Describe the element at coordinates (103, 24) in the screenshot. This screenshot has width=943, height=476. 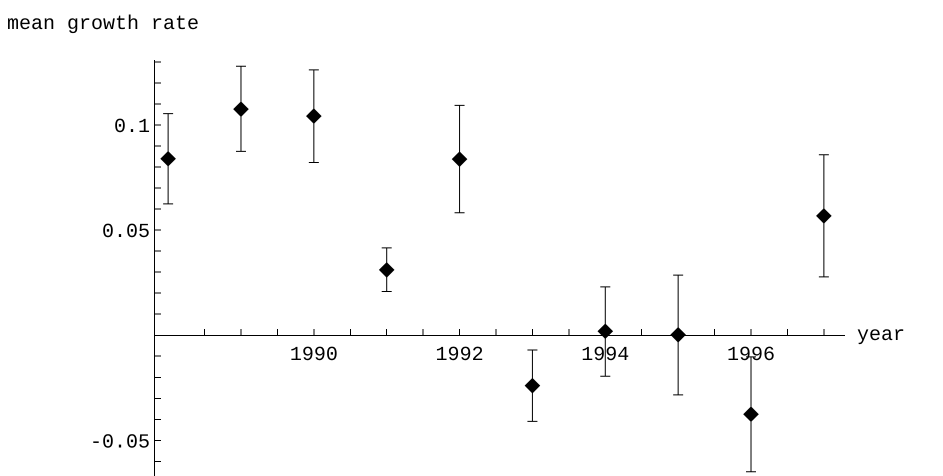
I see `y-axis-title: mean growth rate` at that location.